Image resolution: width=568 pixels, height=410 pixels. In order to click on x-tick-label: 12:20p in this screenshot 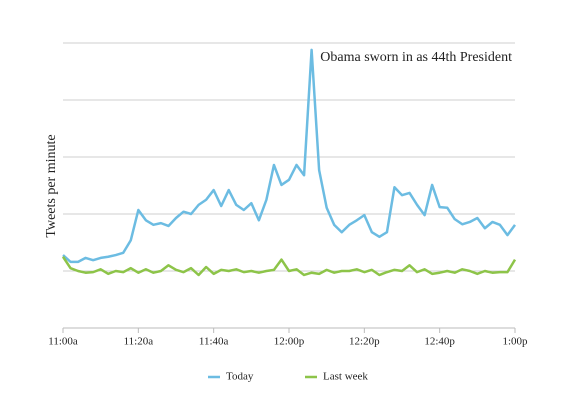, I will do `click(364, 342)`.